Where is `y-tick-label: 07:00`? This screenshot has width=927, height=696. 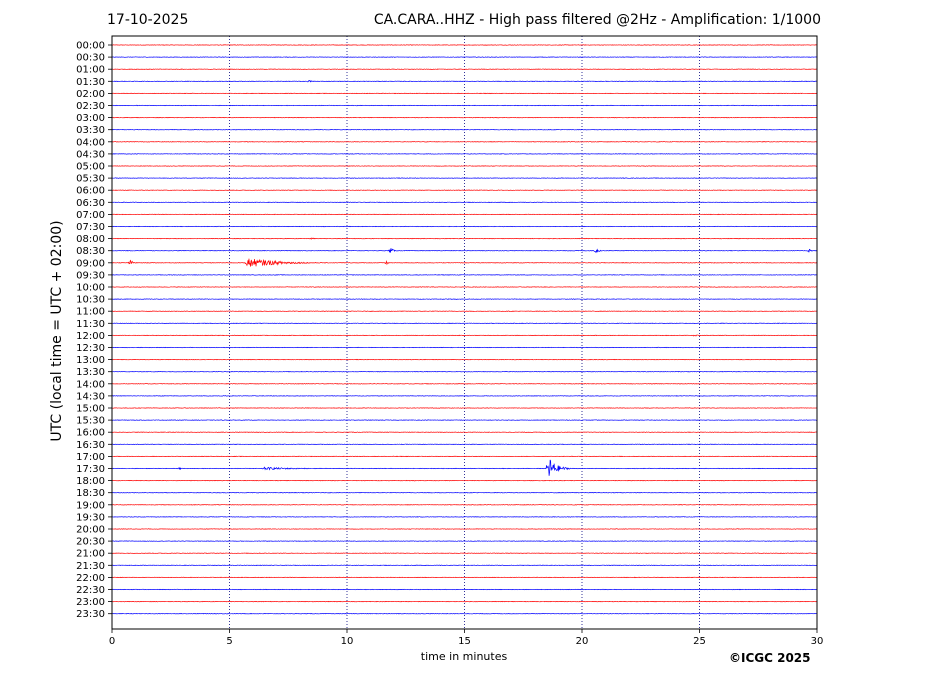 y-tick-label: 07:00 is located at coordinates (90, 215).